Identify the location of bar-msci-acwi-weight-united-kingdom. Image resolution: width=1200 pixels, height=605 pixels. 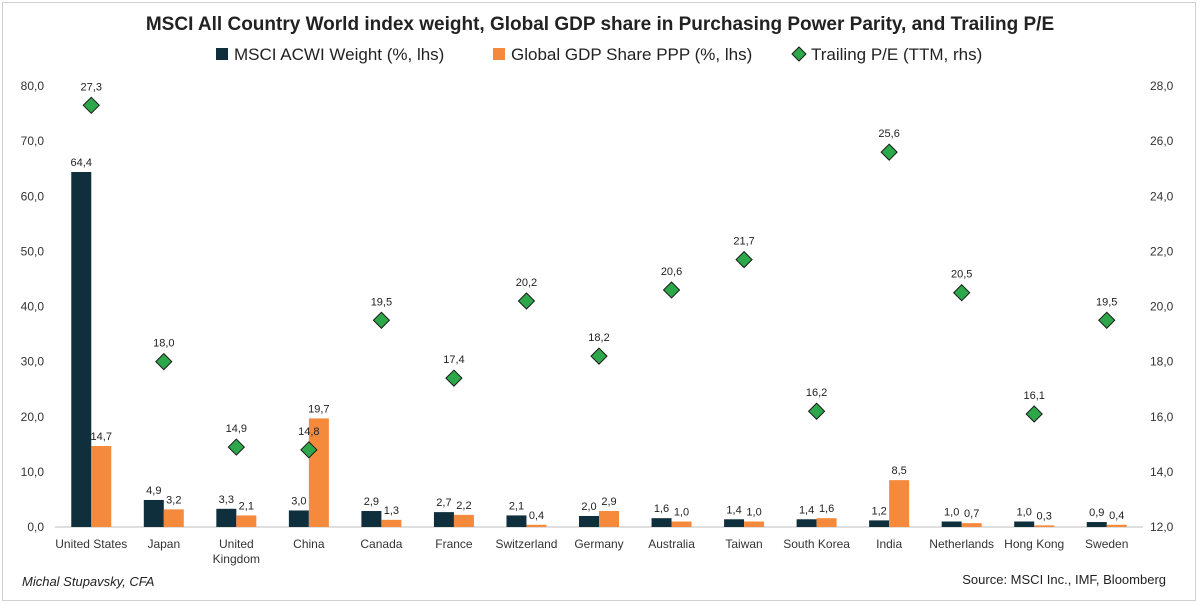
(226, 517).